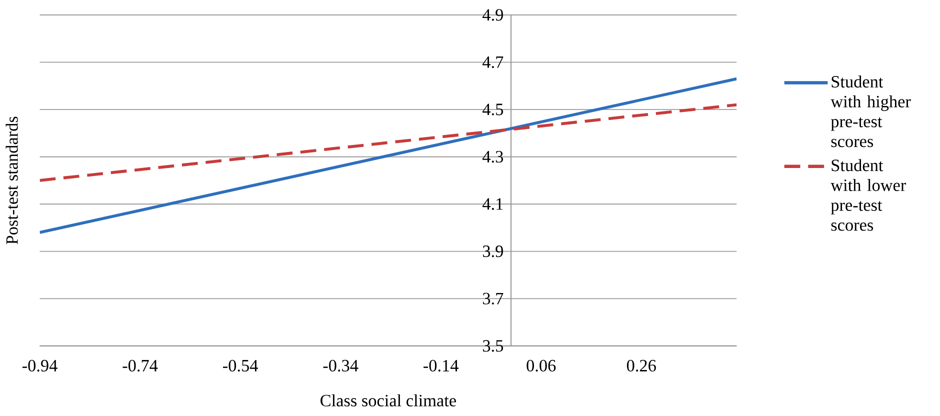  I want to click on x-axis-title: Class social climate, so click(388, 400).